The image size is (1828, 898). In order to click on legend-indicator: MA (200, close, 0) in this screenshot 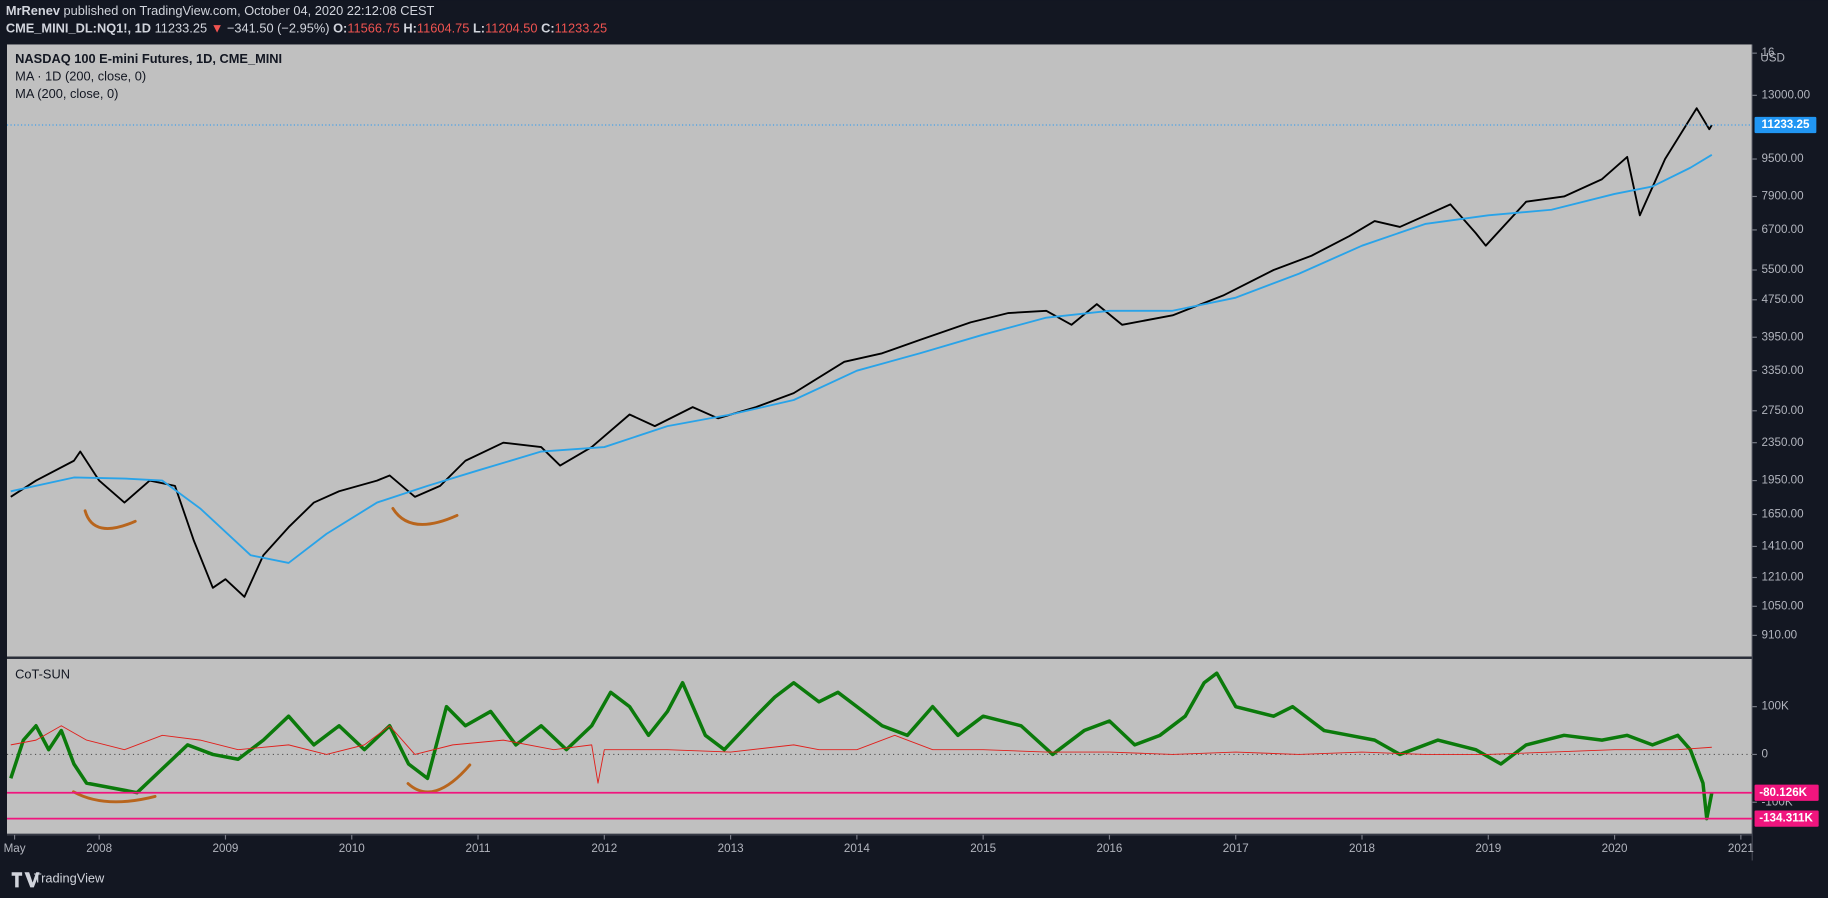, I will do `click(66, 93)`.